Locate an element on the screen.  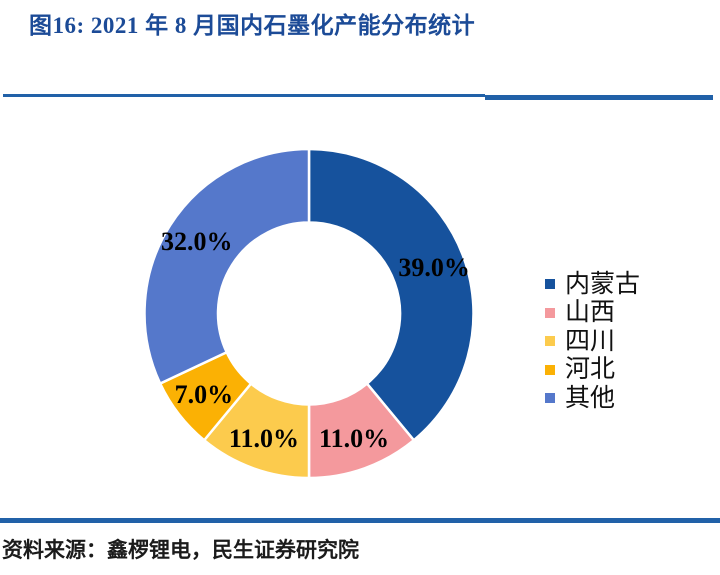
legend-item: 内蒙古 is located at coordinates (592, 284).